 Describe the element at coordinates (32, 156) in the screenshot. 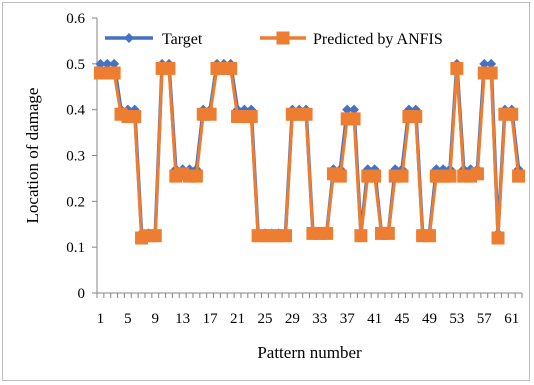

I see `y-axis-title: Location of damage` at that location.